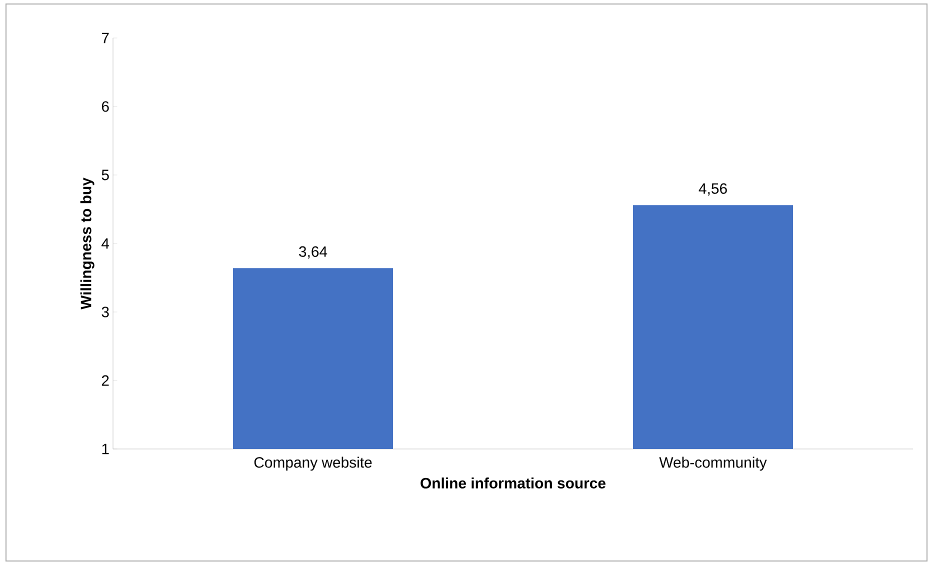 The height and width of the screenshot is (565, 933). Describe the element at coordinates (105, 106) in the screenshot. I see `y-tick-label: 6` at that location.